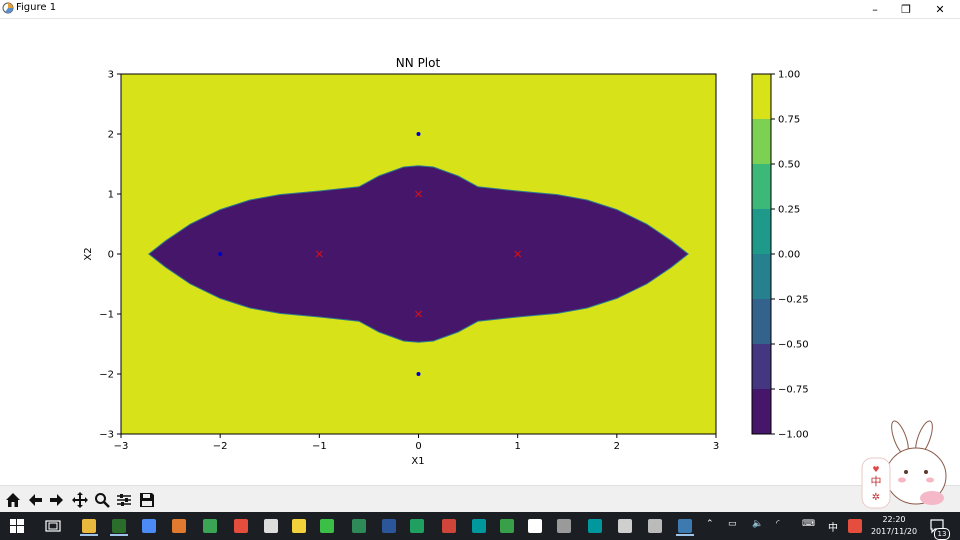 The image size is (960, 540). Describe the element at coordinates (389, 526) in the screenshot. I see `taskbar-app-word` at that location.